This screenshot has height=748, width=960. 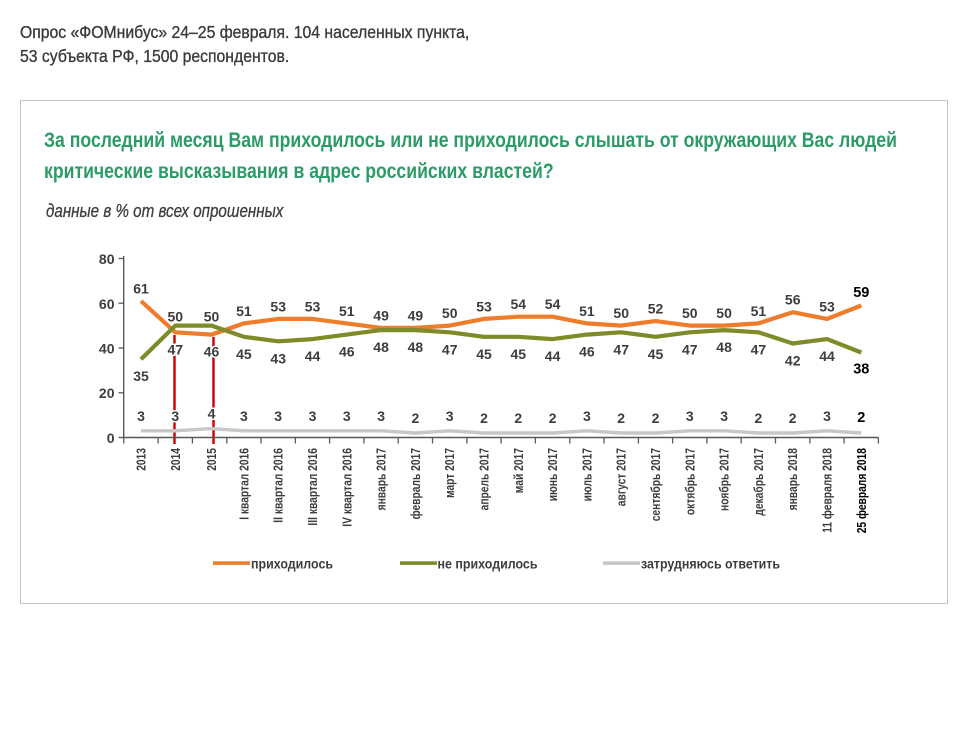 I want to click on svg-text: июнь 2017, so click(x=552, y=474).